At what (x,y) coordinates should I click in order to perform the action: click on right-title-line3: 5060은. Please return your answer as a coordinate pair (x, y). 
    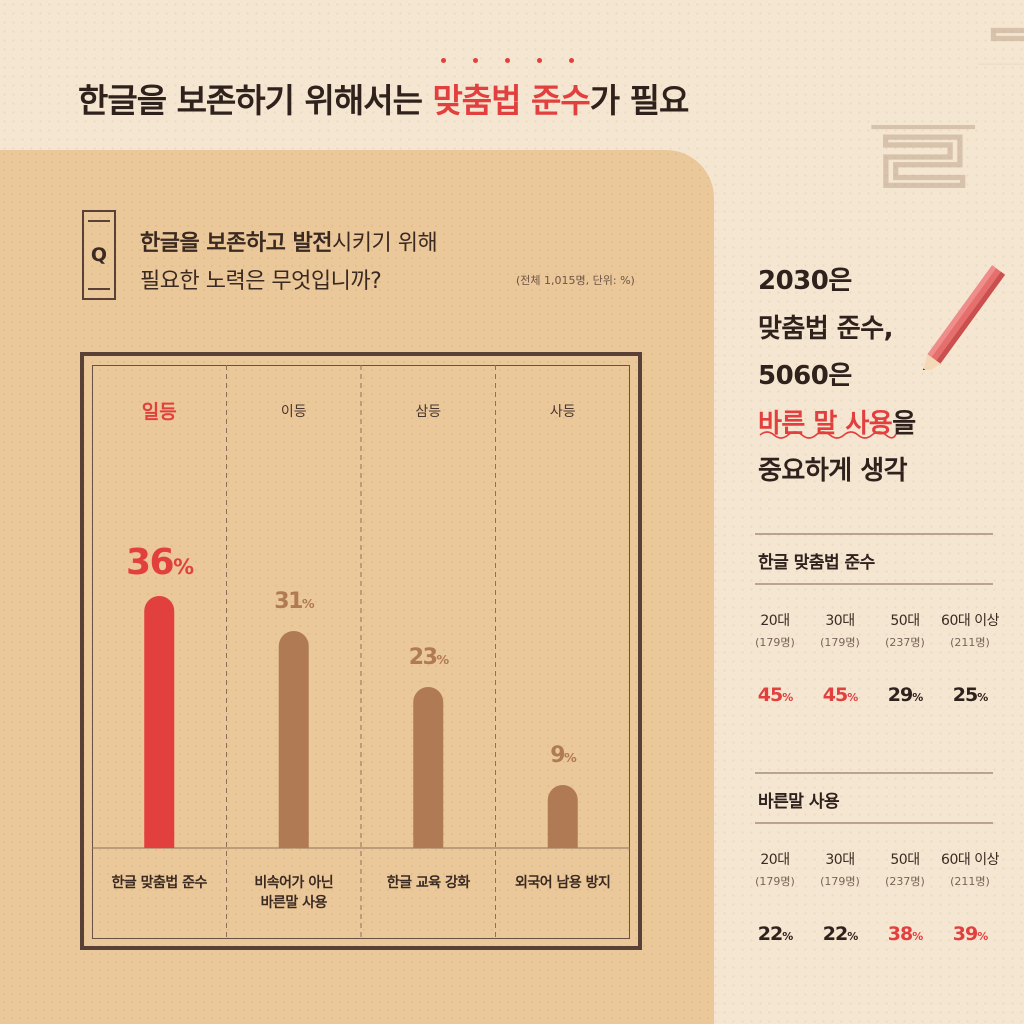
    Looking at the image, I should click on (805, 376).